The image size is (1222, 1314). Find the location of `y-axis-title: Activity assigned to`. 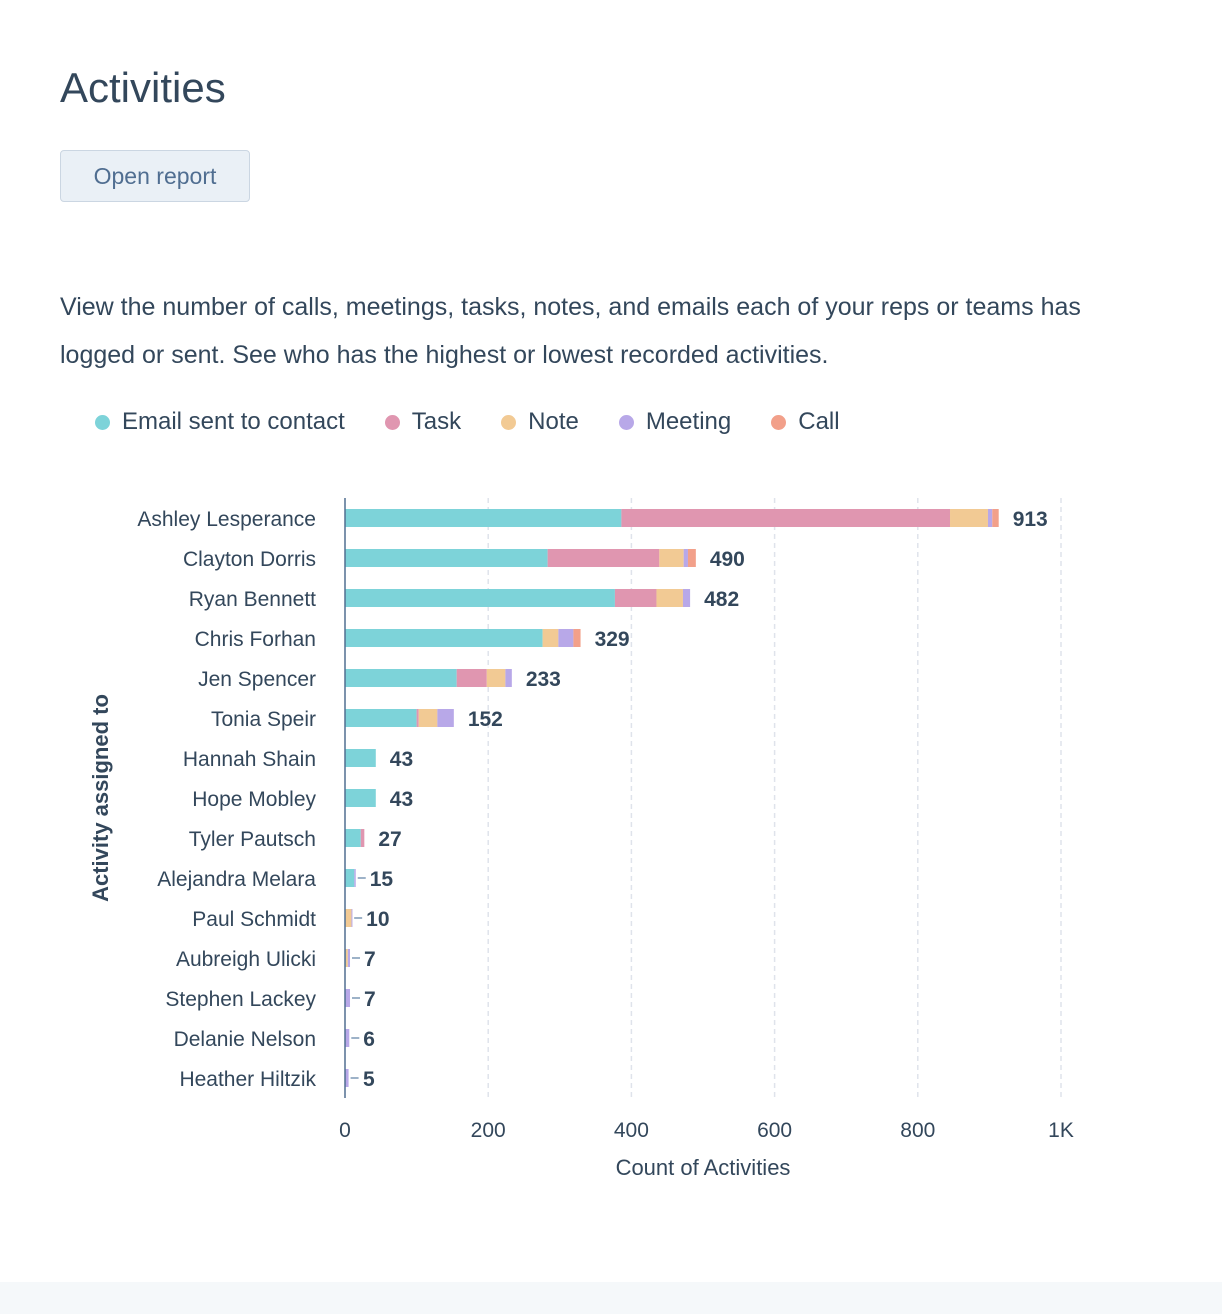

y-axis-title: Activity assigned to is located at coordinates (100, 798).